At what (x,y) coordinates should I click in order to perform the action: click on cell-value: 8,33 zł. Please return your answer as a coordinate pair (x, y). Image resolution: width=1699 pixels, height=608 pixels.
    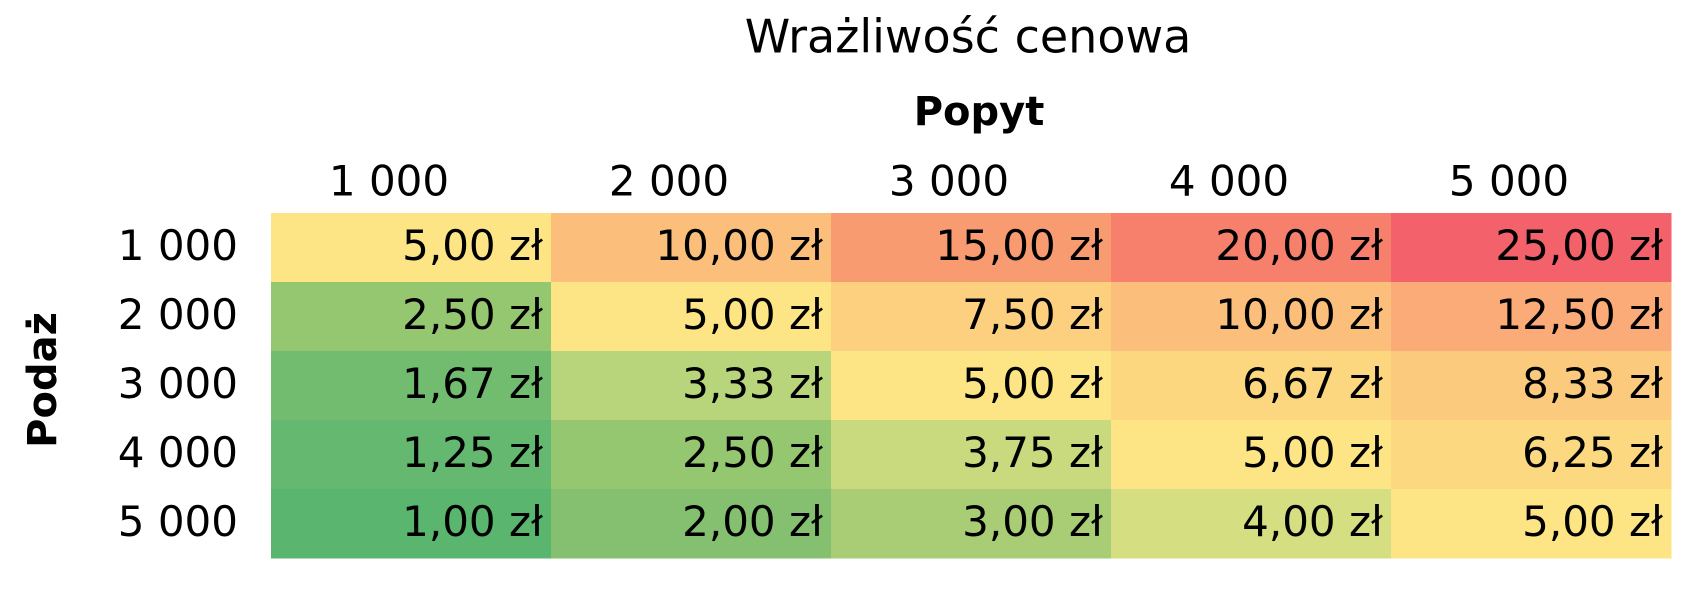
    Looking at the image, I should click on (1592, 383).